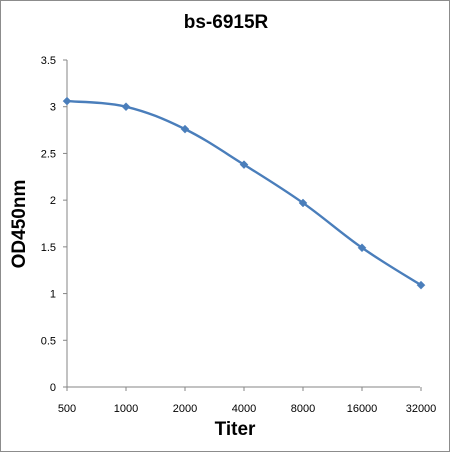 The image size is (450, 453). I want to click on y-tick-label: 0, so click(53, 388).